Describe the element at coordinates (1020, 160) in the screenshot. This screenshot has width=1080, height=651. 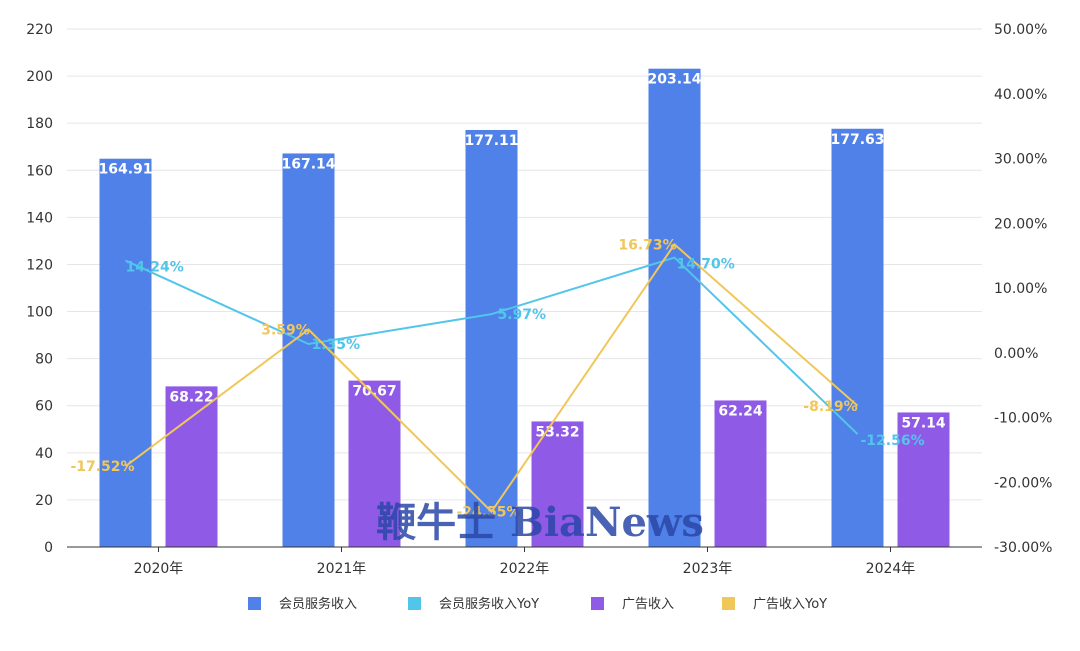
I see `right-tick-label: 30.00%` at that location.